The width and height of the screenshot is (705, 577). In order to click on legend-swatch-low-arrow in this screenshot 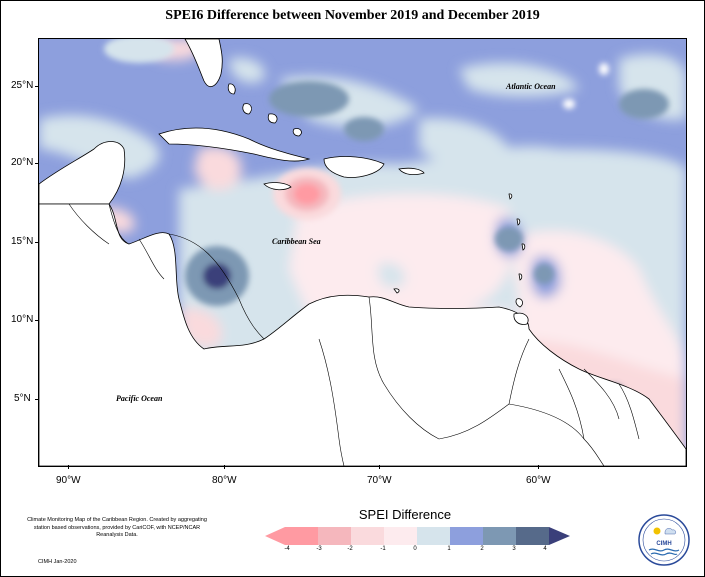, I will do `click(275, 536)`.